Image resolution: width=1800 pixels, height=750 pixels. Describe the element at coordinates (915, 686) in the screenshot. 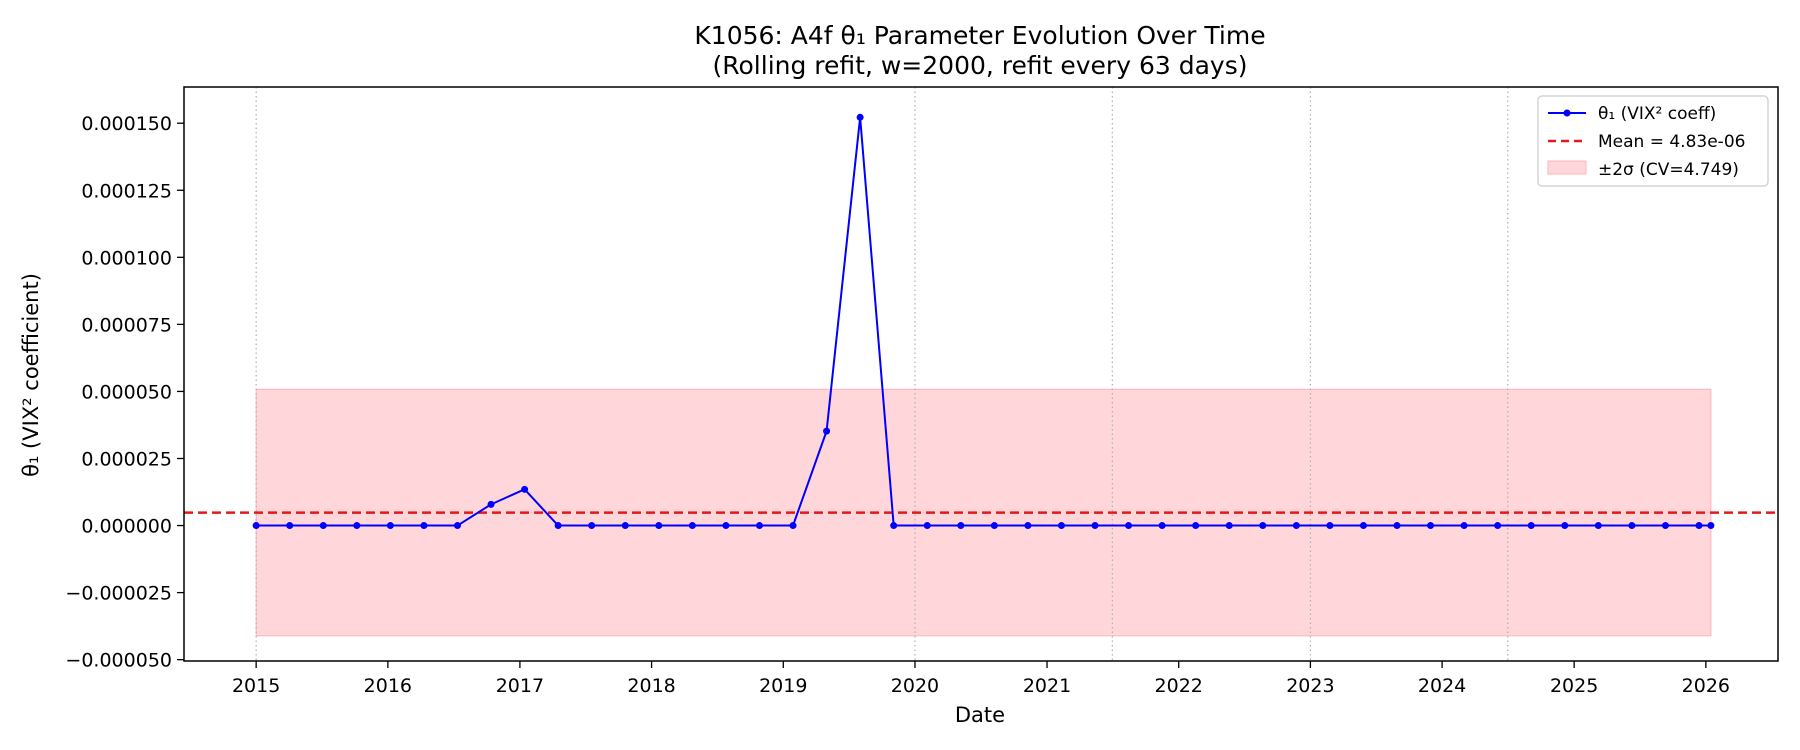

I see `x-tick-label: 2020` at that location.